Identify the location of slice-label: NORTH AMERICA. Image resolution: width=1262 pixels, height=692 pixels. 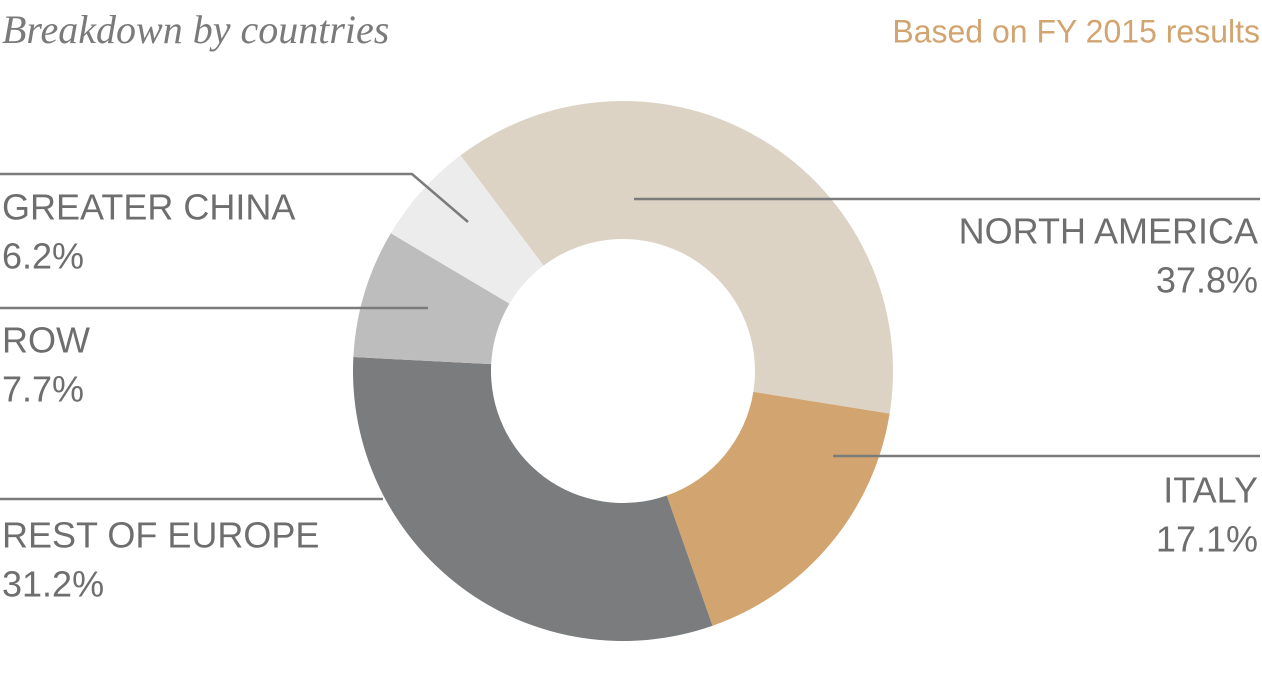
(1108, 231).